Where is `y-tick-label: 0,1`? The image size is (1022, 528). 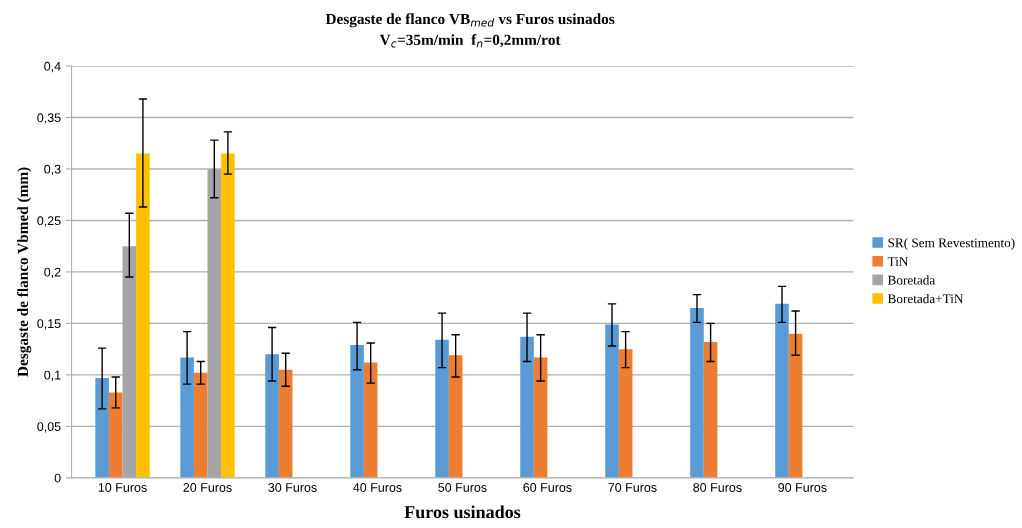 y-tick-label: 0,1 is located at coordinates (52, 376).